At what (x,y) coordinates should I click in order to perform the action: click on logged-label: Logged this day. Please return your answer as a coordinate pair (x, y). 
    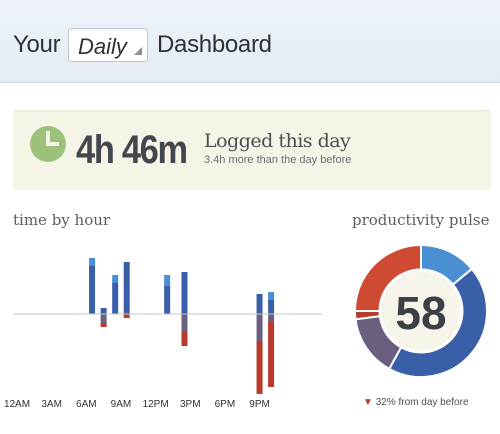
    Looking at the image, I should click on (277, 141).